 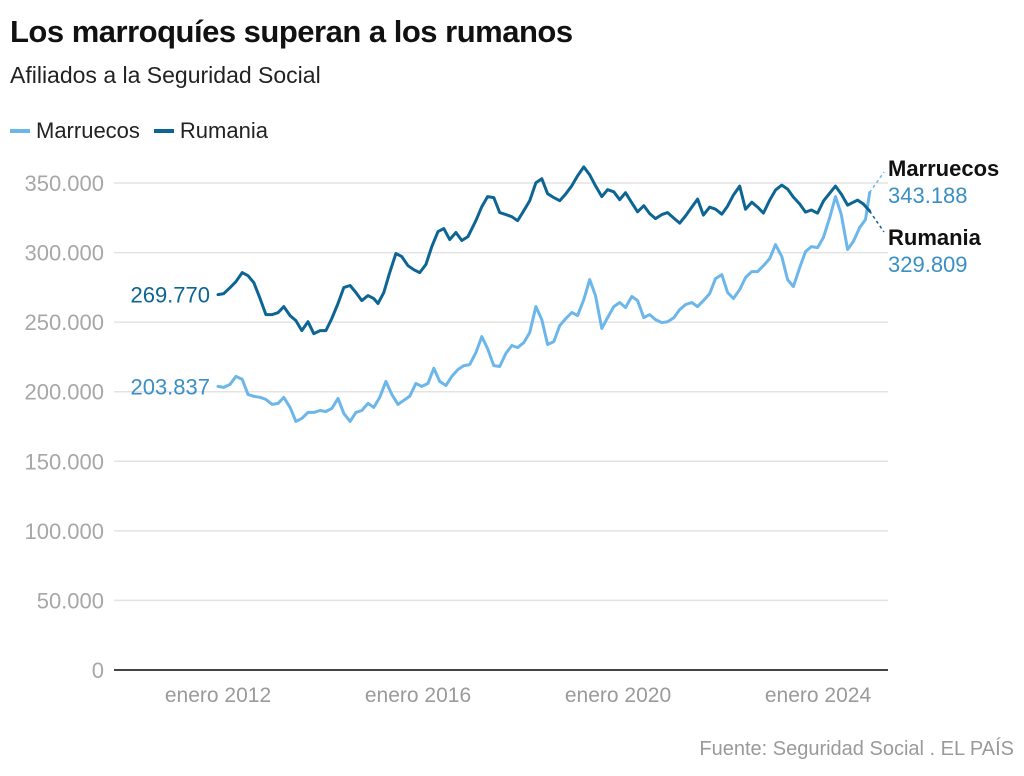 I want to click on start-value-label-rumania: 269.770, so click(x=170, y=295).